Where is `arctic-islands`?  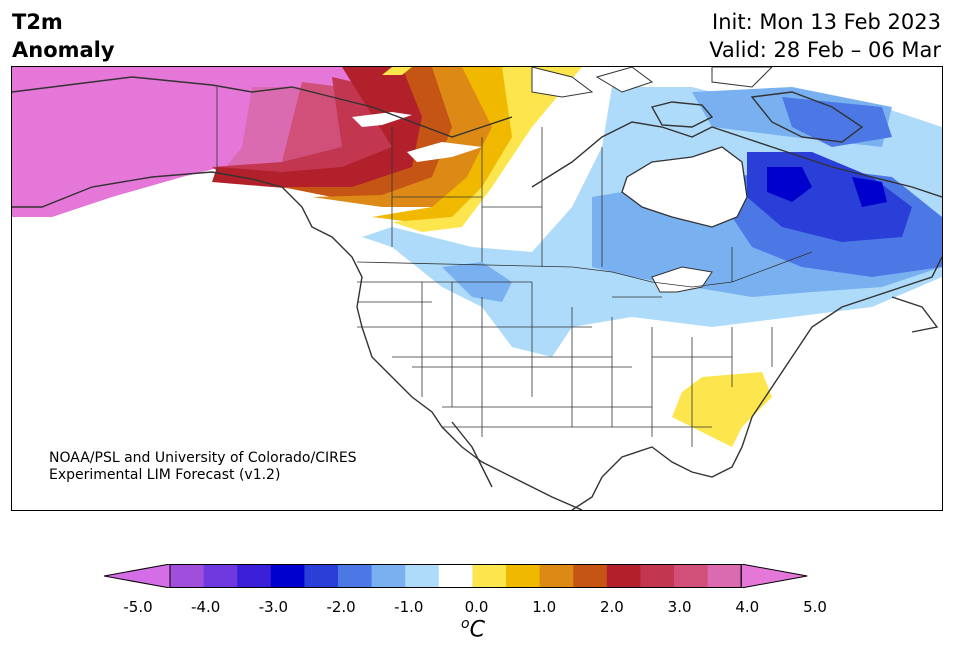
arctic-islands is located at coordinates (652, 82).